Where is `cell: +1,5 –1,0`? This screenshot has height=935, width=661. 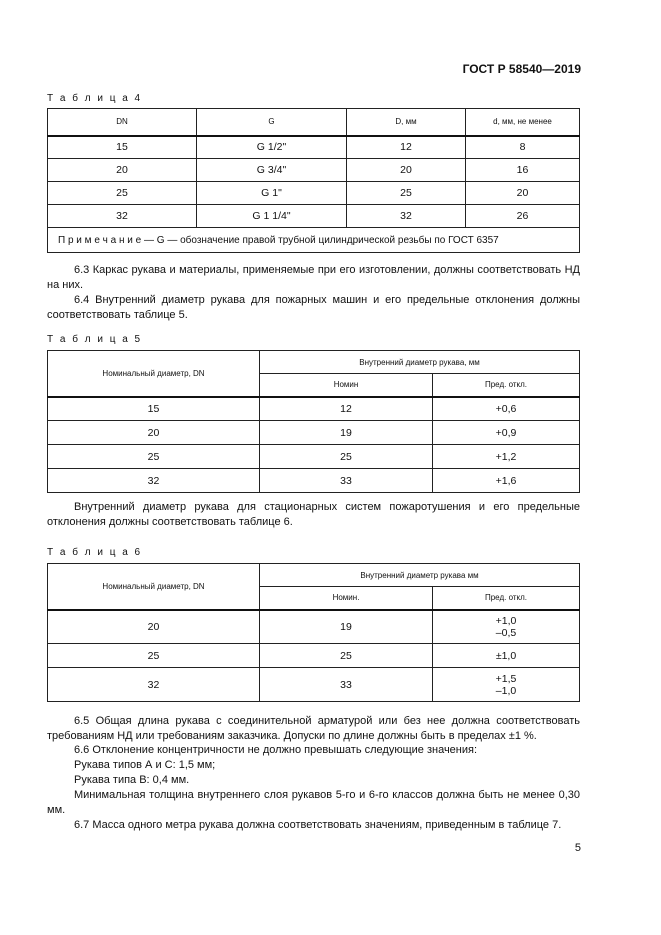
cell: +1,5 –1,0 is located at coordinates (506, 684).